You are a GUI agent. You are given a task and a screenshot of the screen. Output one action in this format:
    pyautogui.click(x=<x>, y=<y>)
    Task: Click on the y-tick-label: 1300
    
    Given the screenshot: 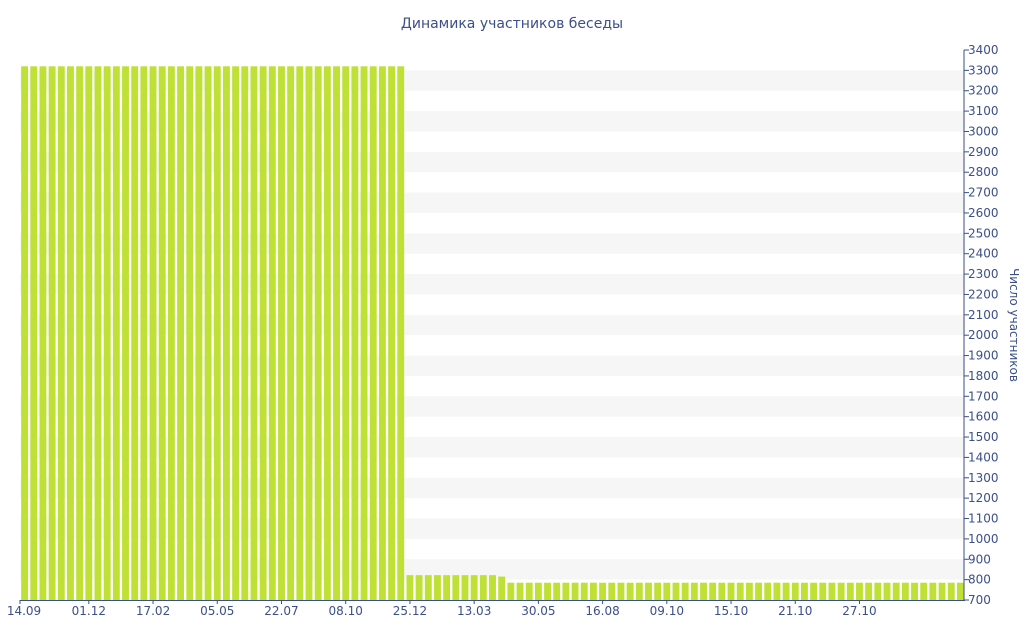 What is the action you would take?
    pyautogui.click(x=983, y=478)
    